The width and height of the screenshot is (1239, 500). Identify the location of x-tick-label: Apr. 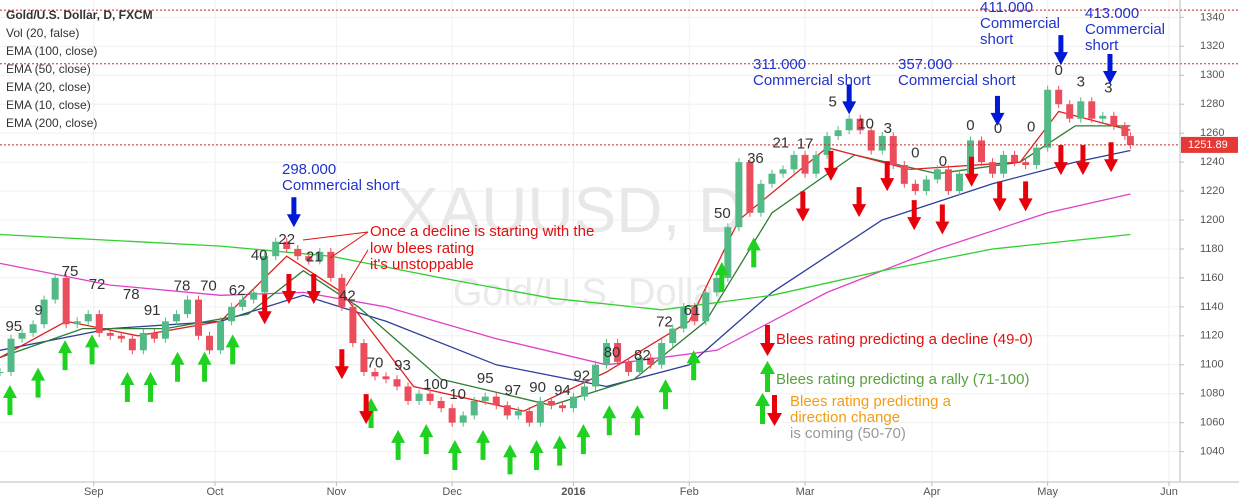
(931, 492).